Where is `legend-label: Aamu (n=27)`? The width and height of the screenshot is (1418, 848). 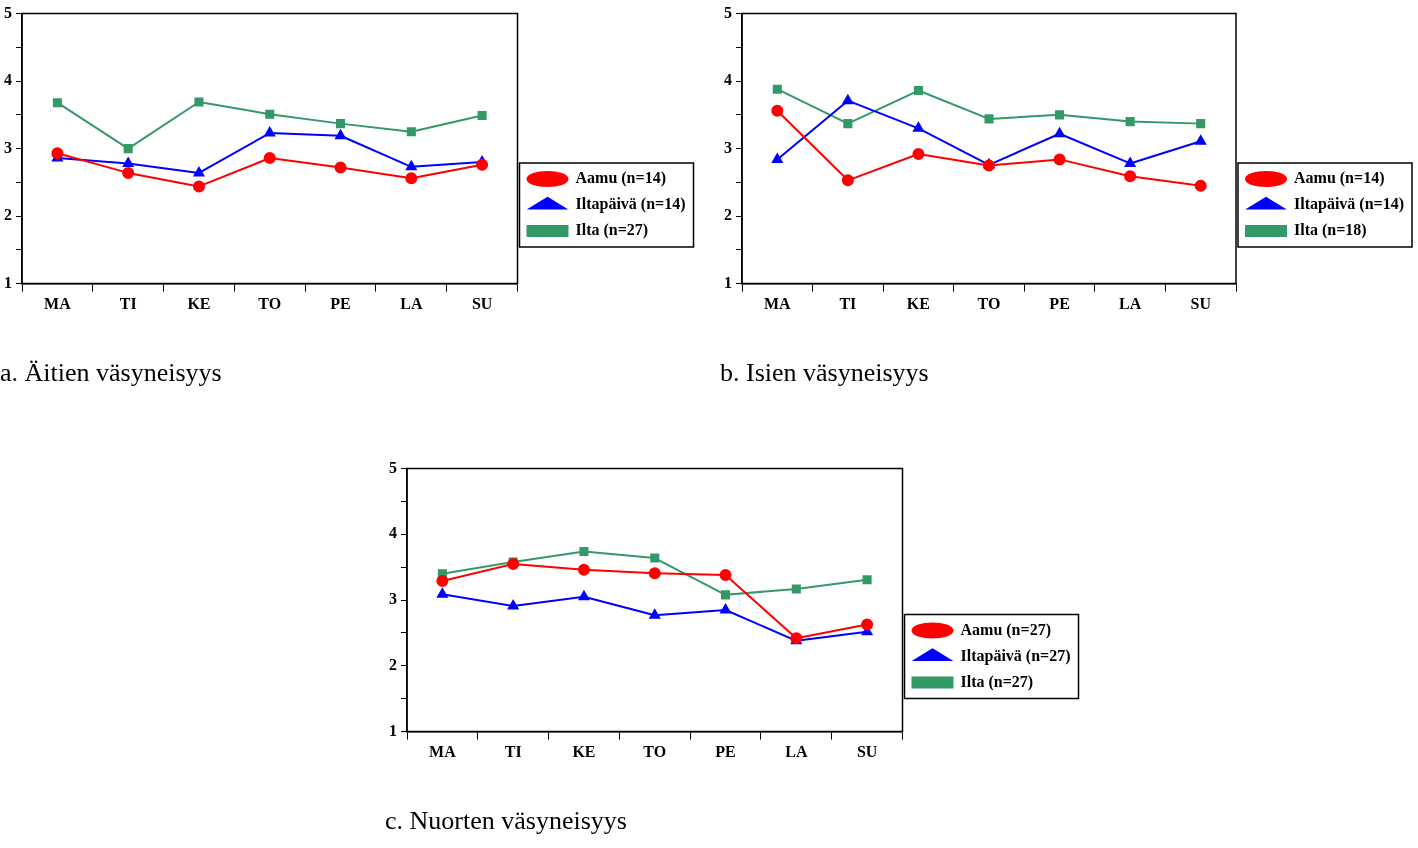 legend-label: Aamu (n=27) is located at coordinates (1005, 629).